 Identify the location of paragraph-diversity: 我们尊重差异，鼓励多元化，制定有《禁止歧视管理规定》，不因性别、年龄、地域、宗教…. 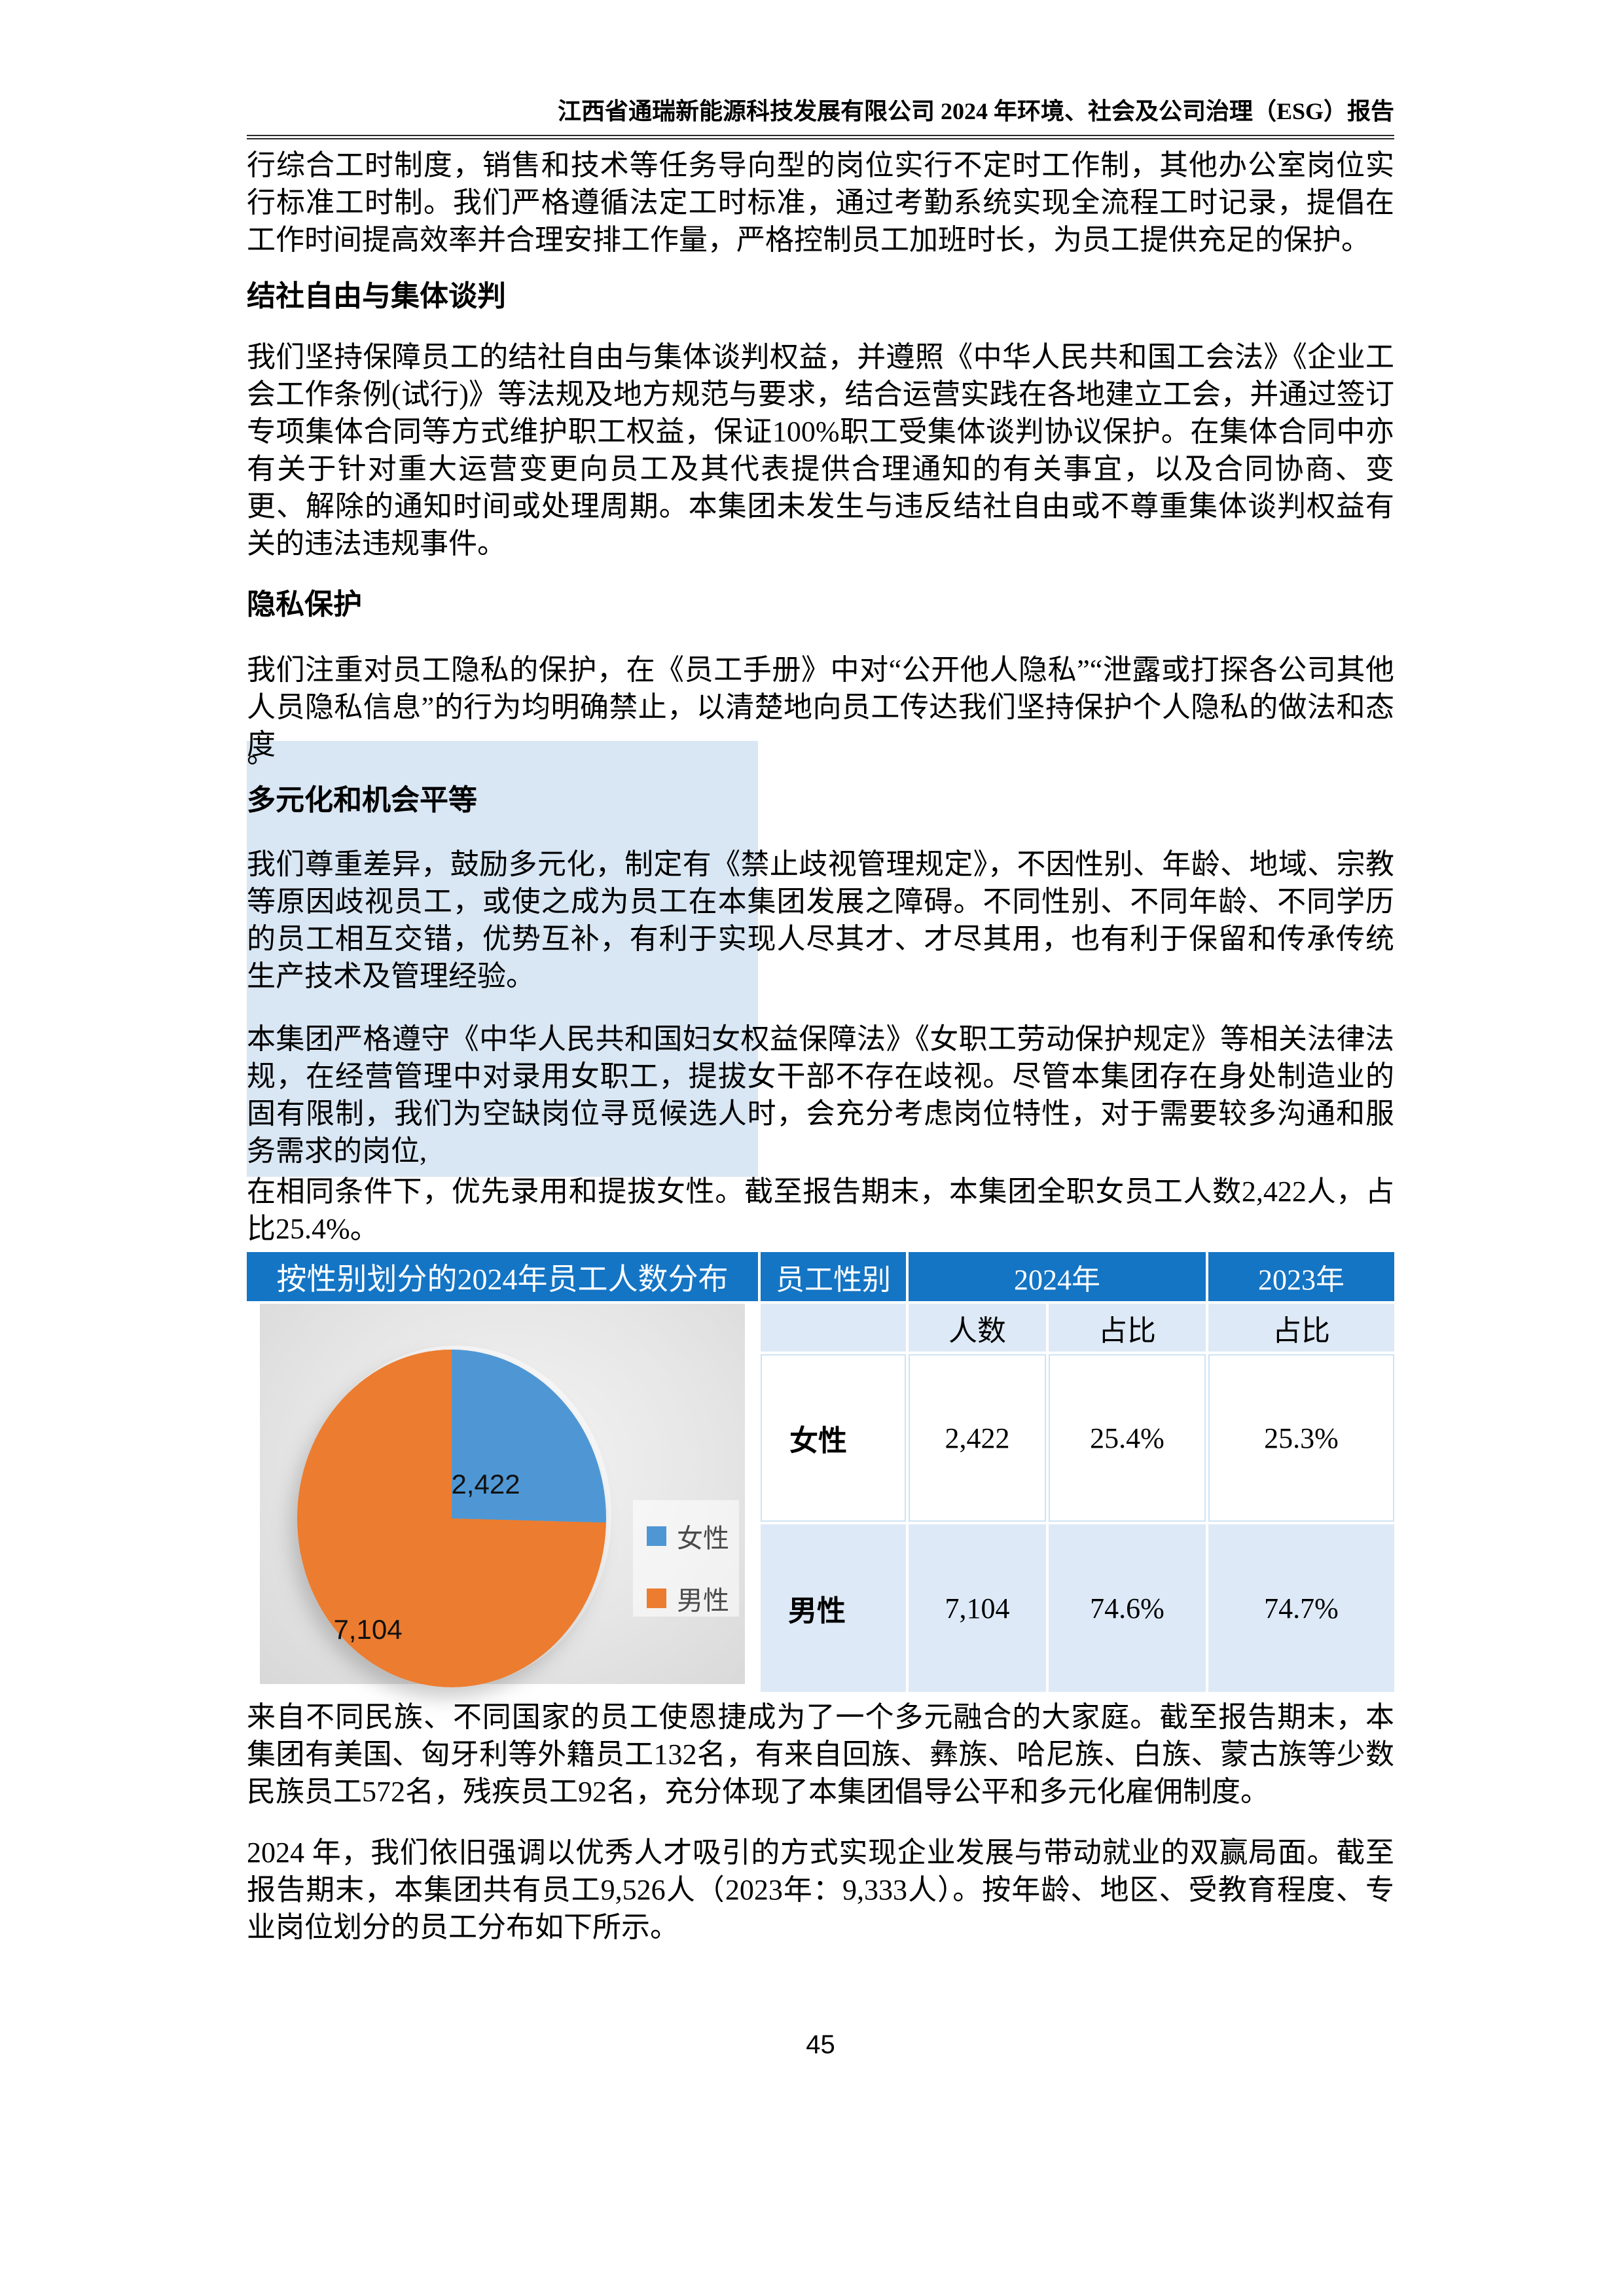
(820, 920).